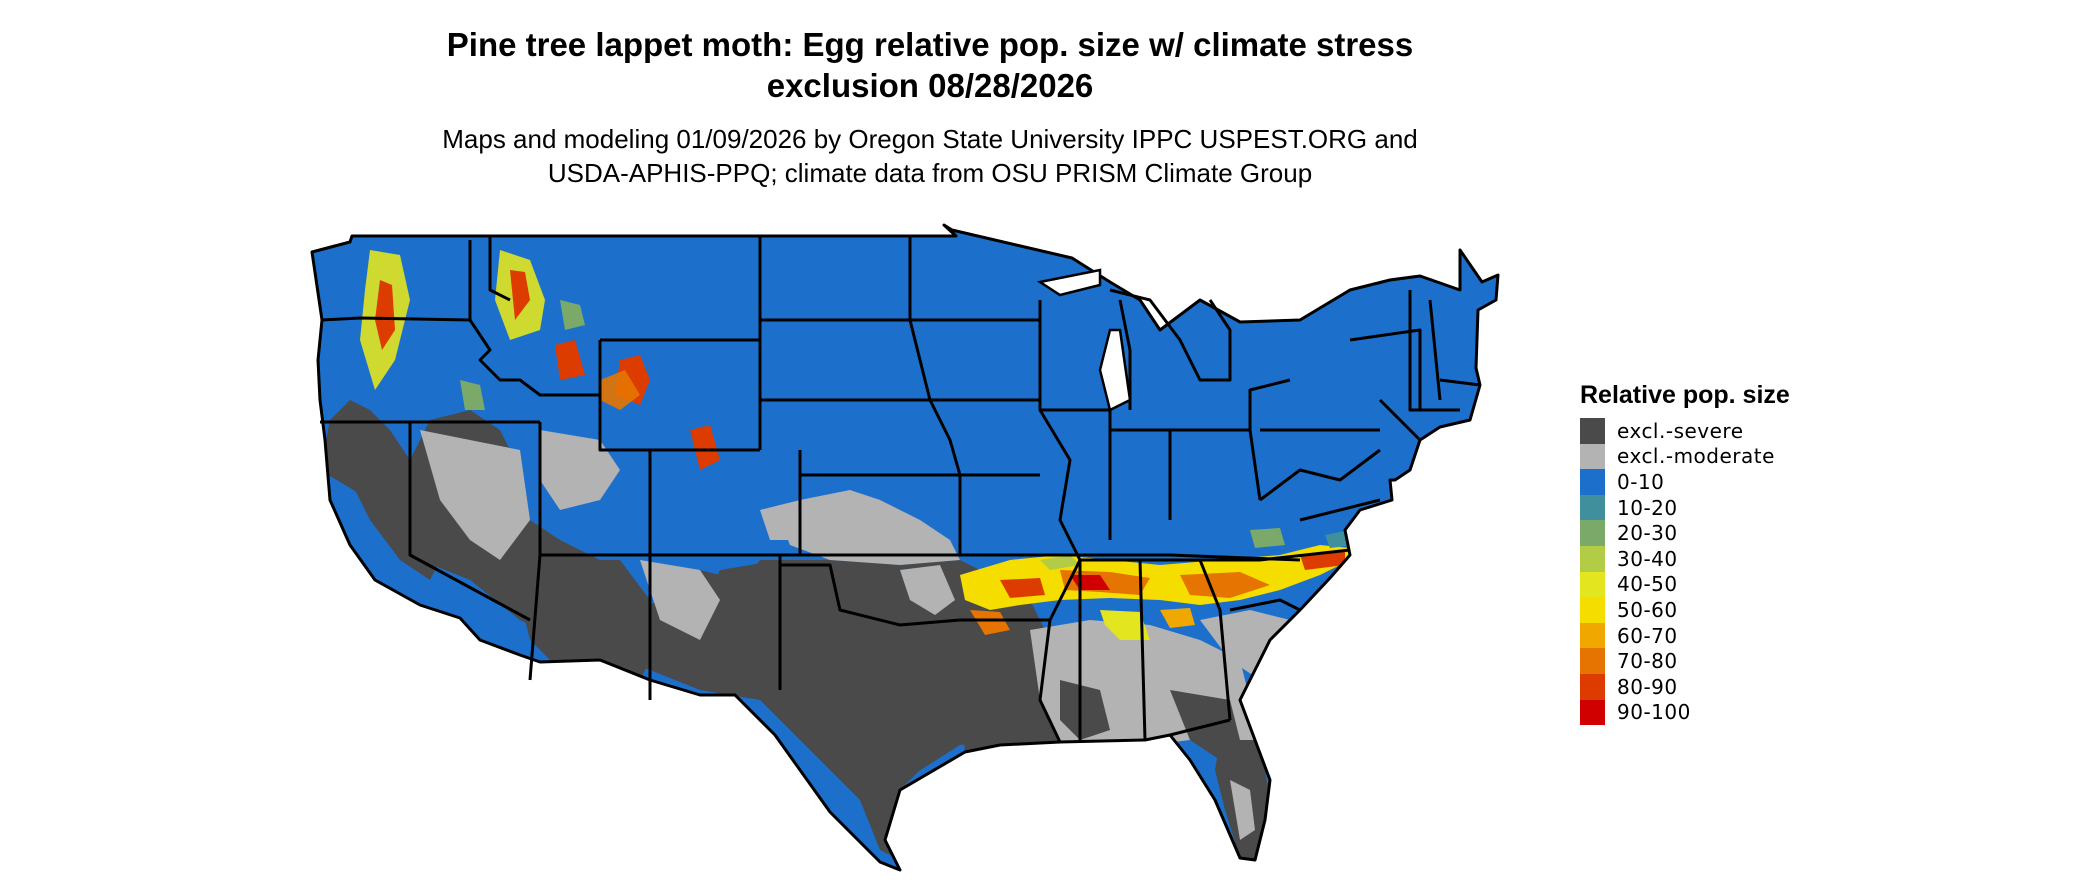  I want to click on legend-item: 70-80, so click(1685, 661).